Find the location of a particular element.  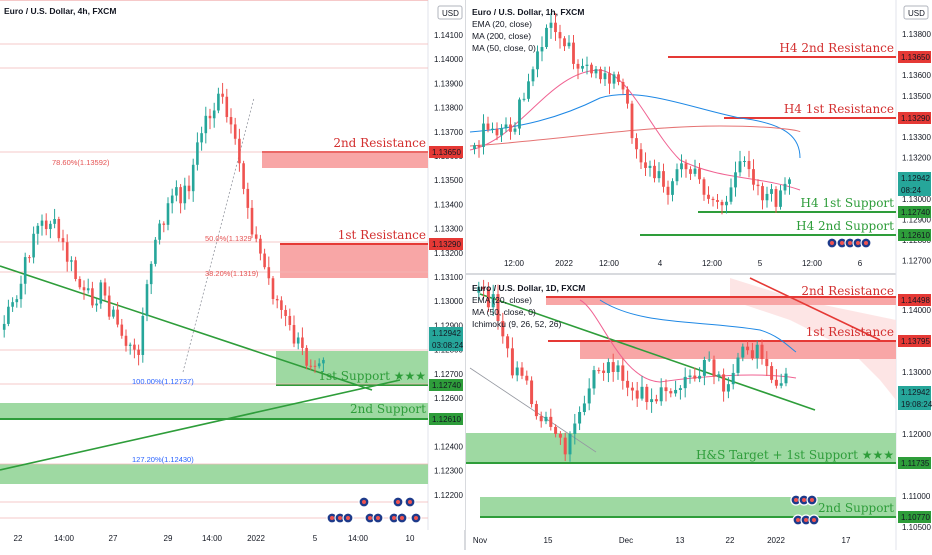

left-price-tick: 1.12300 is located at coordinates (448, 471).